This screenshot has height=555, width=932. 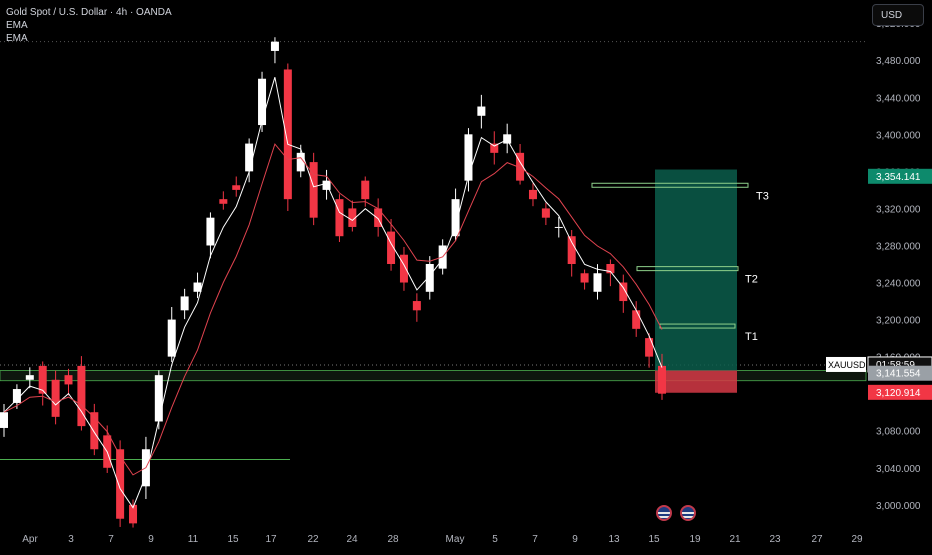 I want to click on price-tick-label: 3,080.000, so click(x=898, y=432).